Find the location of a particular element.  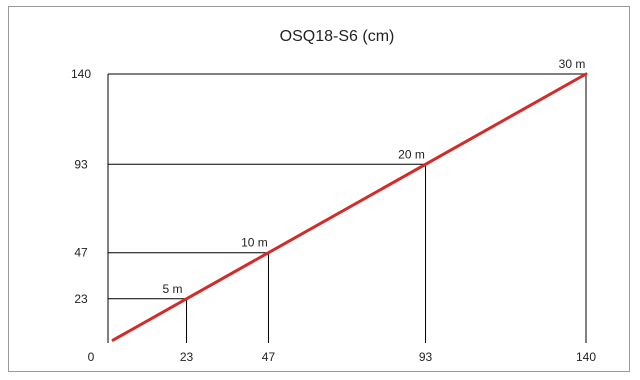

x-tick-label-0: 0 is located at coordinates (91, 357).